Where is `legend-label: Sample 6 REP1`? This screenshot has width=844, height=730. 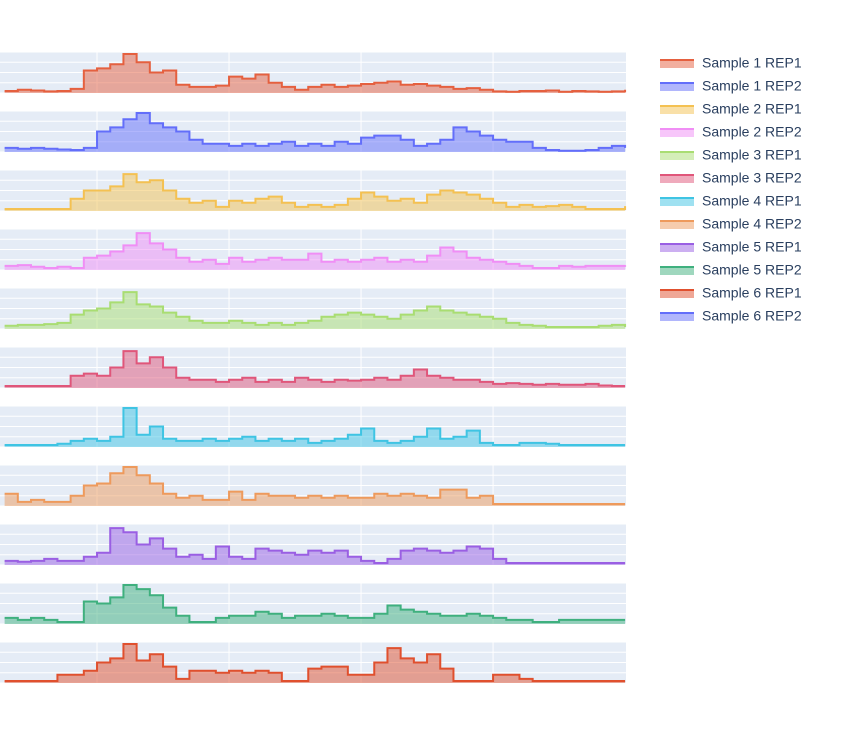 legend-label: Sample 6 REP1 is located at coordinates (752, 293).